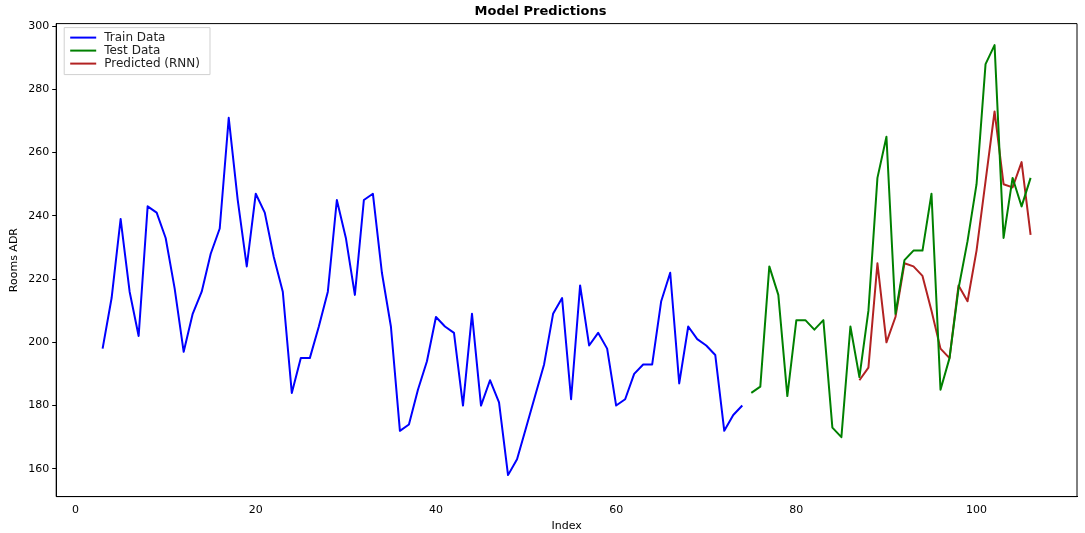  I want to click on y-axis-title: Rooms ADR, so click(14, 260).